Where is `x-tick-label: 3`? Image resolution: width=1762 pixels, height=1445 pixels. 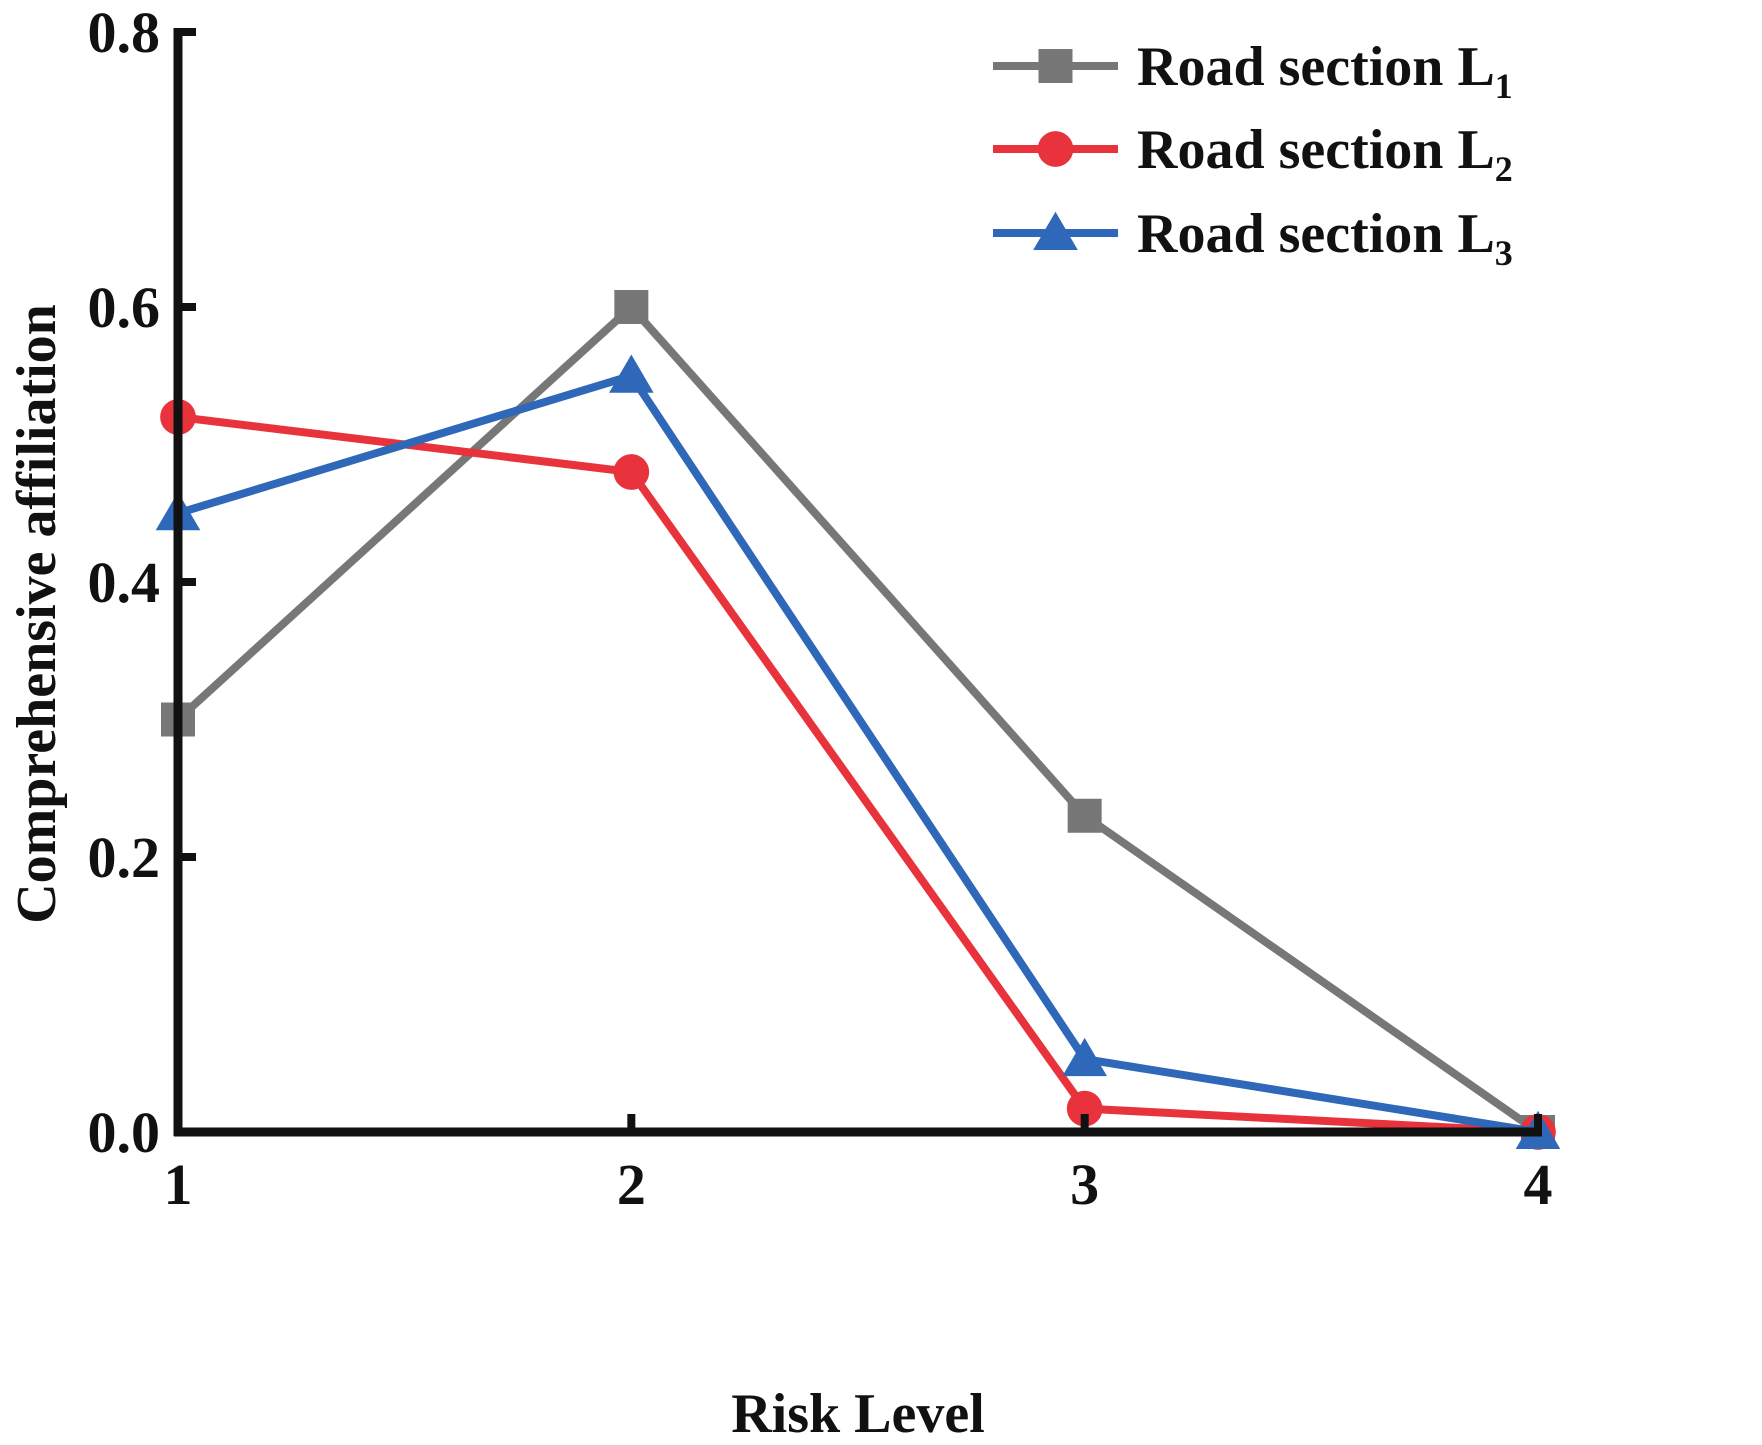 x-tick-label: 3 is located at coordinates (1084, 1184).